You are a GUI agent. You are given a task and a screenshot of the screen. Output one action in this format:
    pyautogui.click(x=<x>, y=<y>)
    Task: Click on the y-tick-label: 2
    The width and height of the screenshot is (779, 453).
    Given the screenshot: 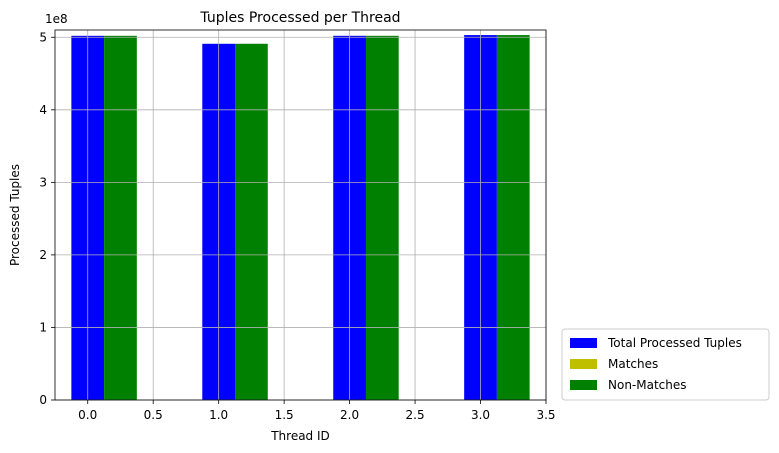 What is the action you would take?
    pyautogui.click(x=43, y=255)
    